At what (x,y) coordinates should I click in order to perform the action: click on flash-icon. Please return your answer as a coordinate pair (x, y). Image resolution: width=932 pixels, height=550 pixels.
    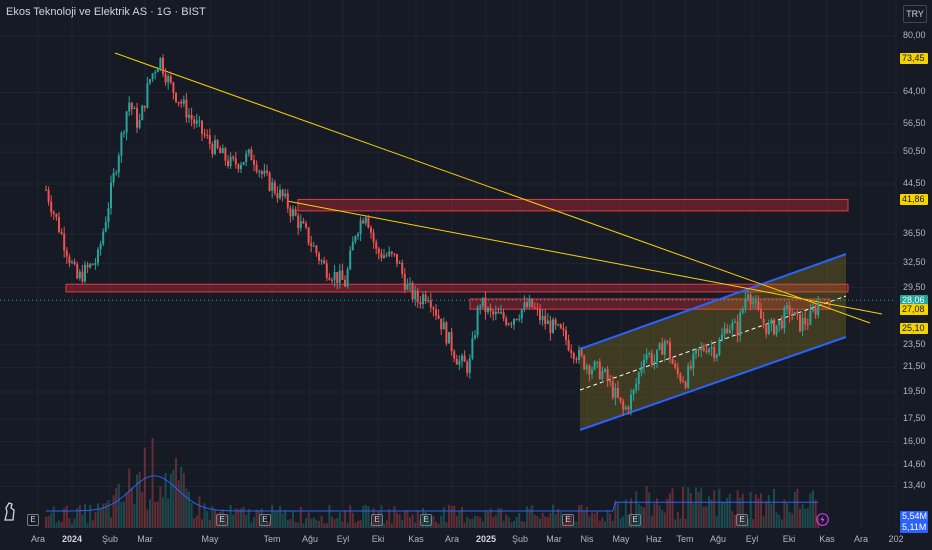
    Looking at the image, I should click on (822, 522).